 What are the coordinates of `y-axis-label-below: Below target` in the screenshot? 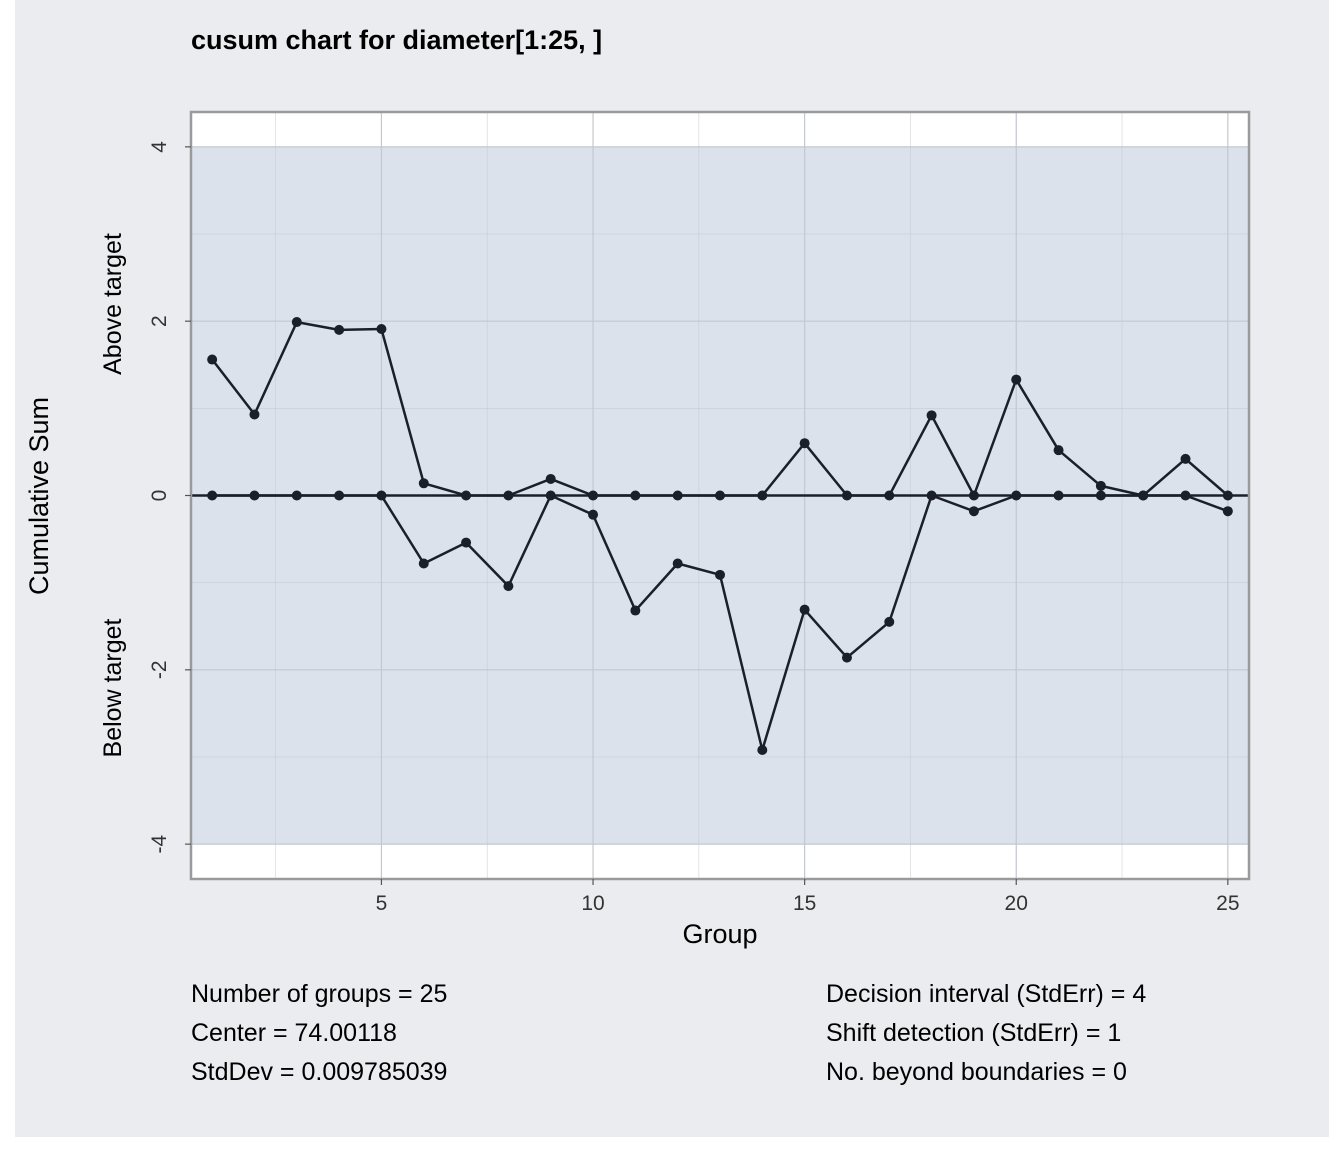 It's located at (113, 687).